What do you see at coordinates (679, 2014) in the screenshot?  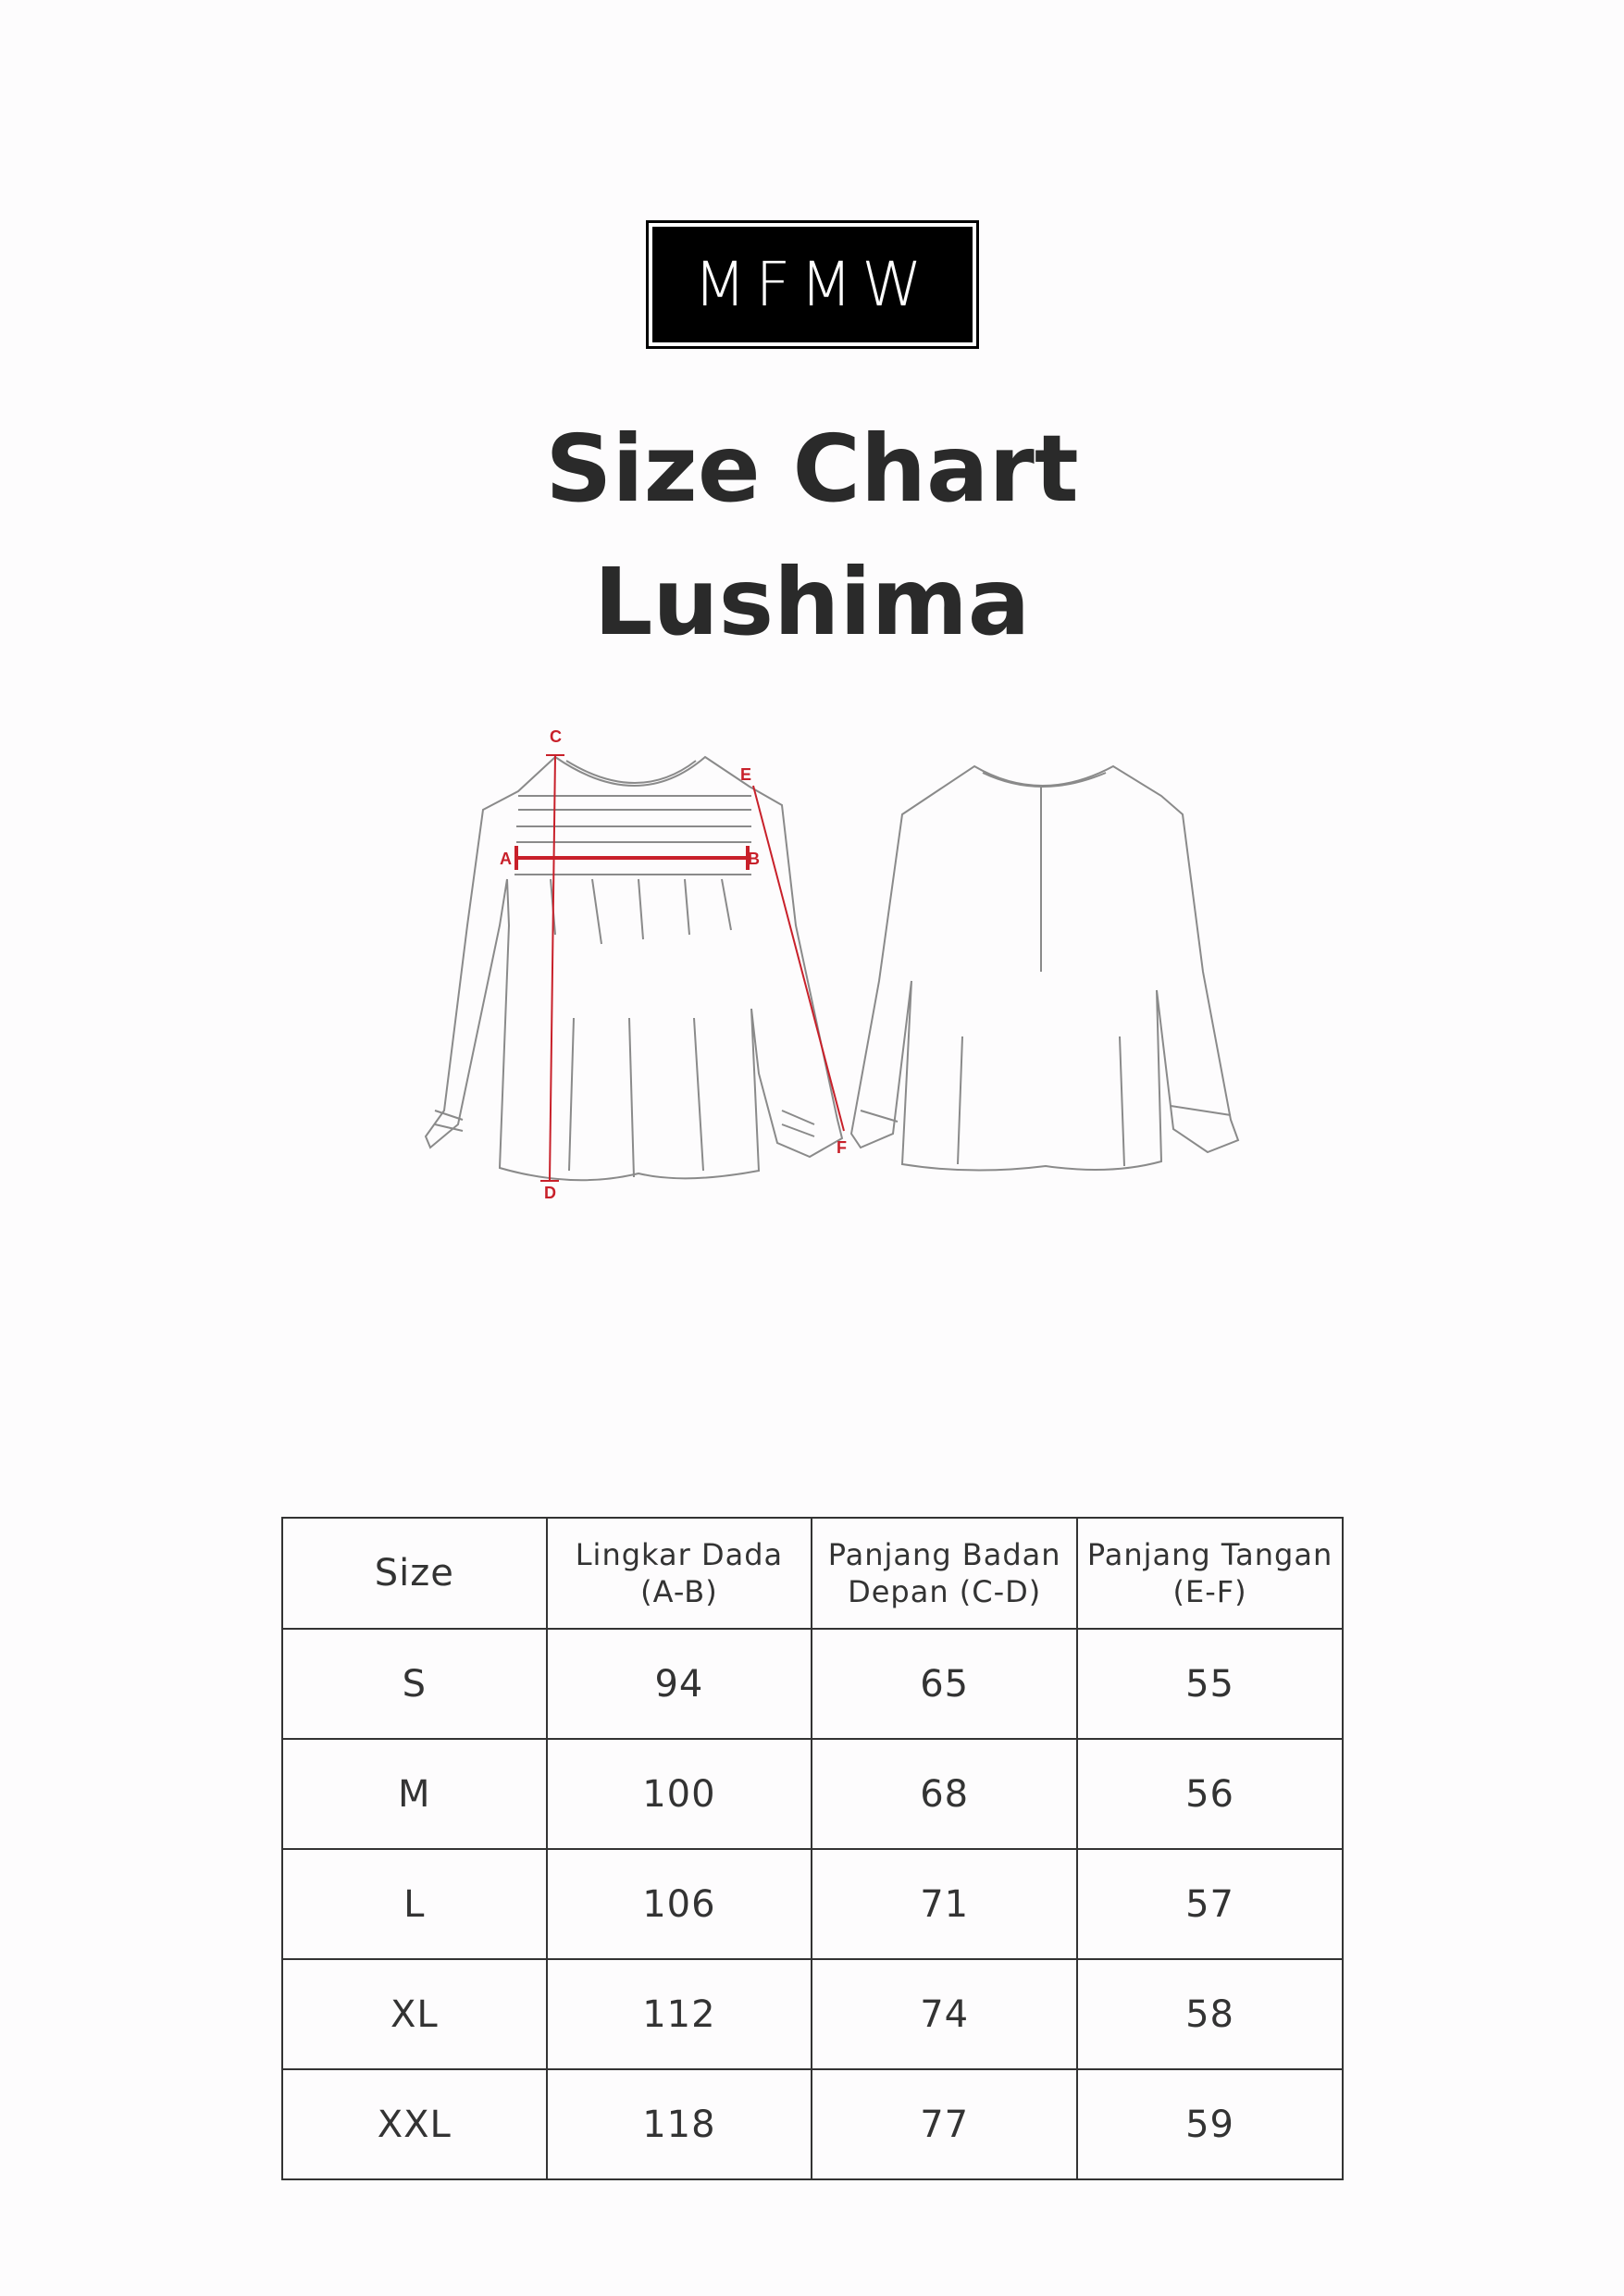 I see `cell-chest: 112` at bounding box center [679, 2014].